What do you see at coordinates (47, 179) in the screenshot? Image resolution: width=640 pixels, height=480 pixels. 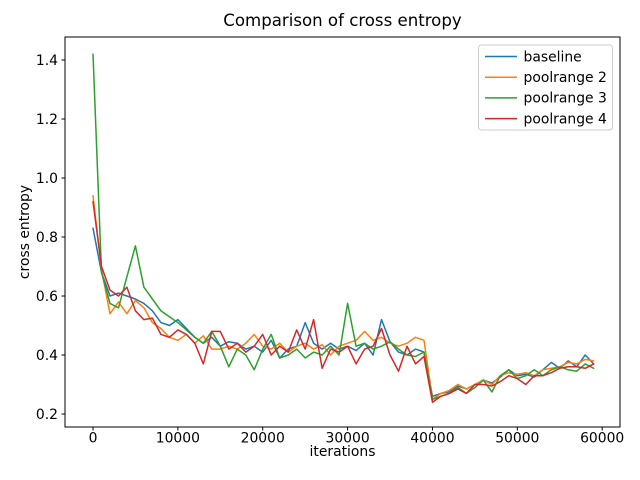 I see `y-tick-label: 1.0` at bounding box center [47, 179].